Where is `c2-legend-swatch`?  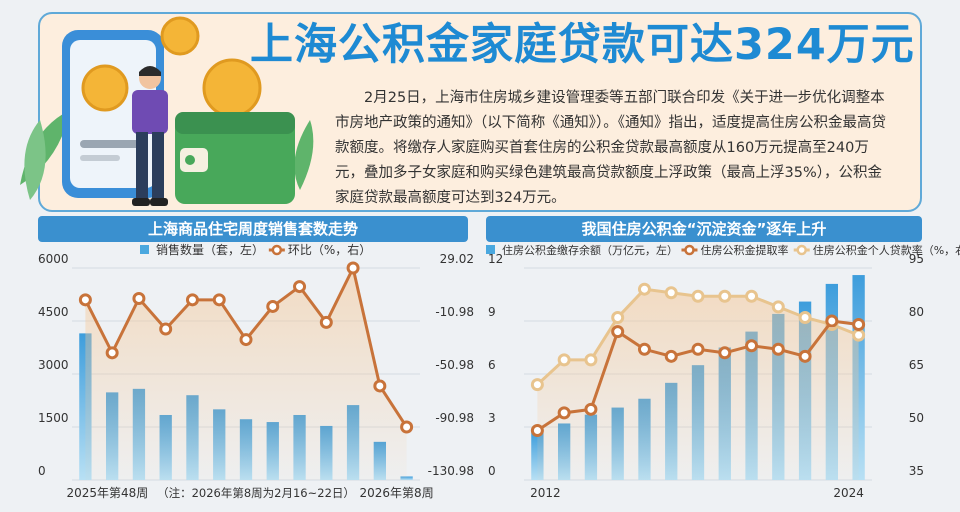
c2-legend-swatch is located at coordinates (490, 249).